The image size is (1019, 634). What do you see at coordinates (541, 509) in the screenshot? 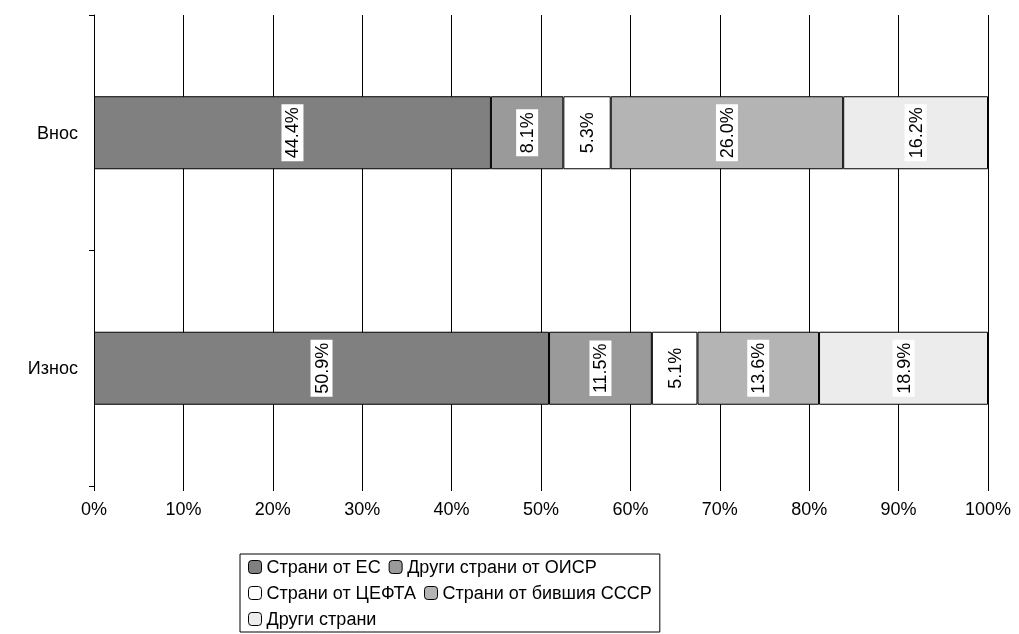
I see `x-tick-label: 50%` at bounding box center [541, 509].